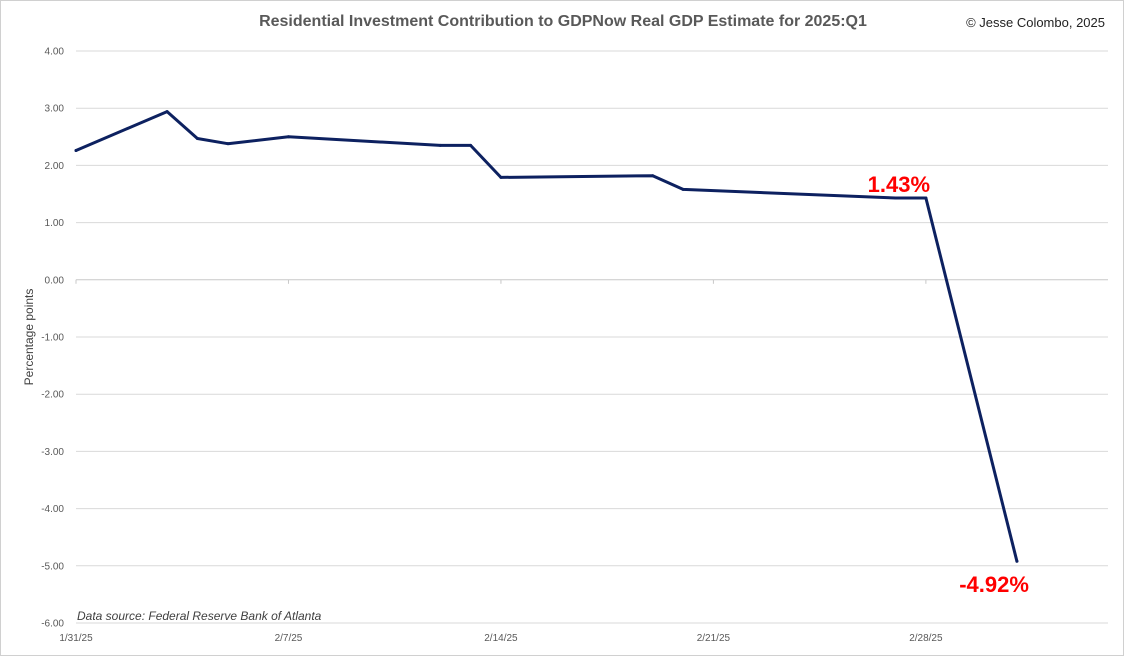 The height and width of the screenshot is (656, 1124). What do you see at coordinates (76, 638) in the screenshot?
I see `x-tick-label: 1/31/25` at bounding box center [76, 638].